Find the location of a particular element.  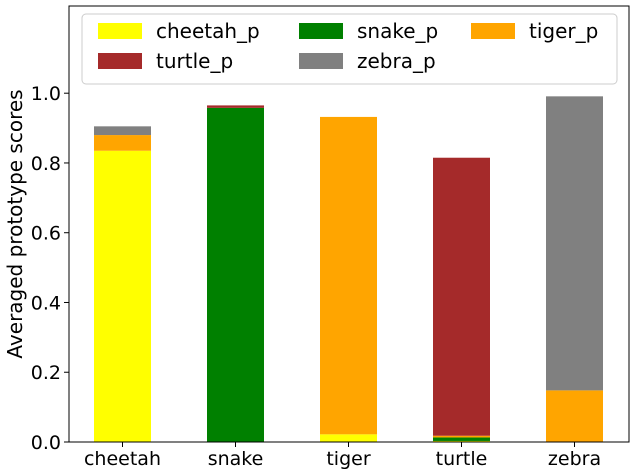

y-tick-label: 1.0 is located at coordinates (46, 94).